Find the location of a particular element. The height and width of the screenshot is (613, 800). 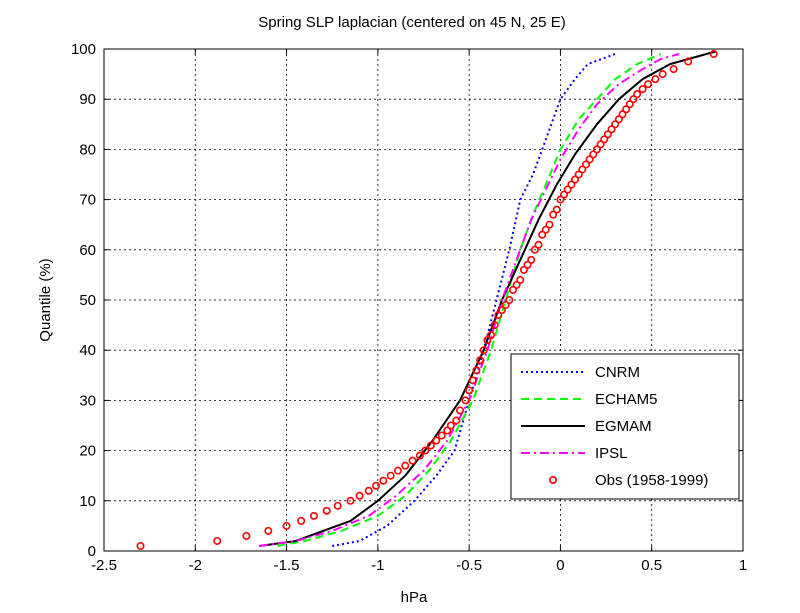

legend-marker-obs-1958-1999 is located at coordinates (552, 479).